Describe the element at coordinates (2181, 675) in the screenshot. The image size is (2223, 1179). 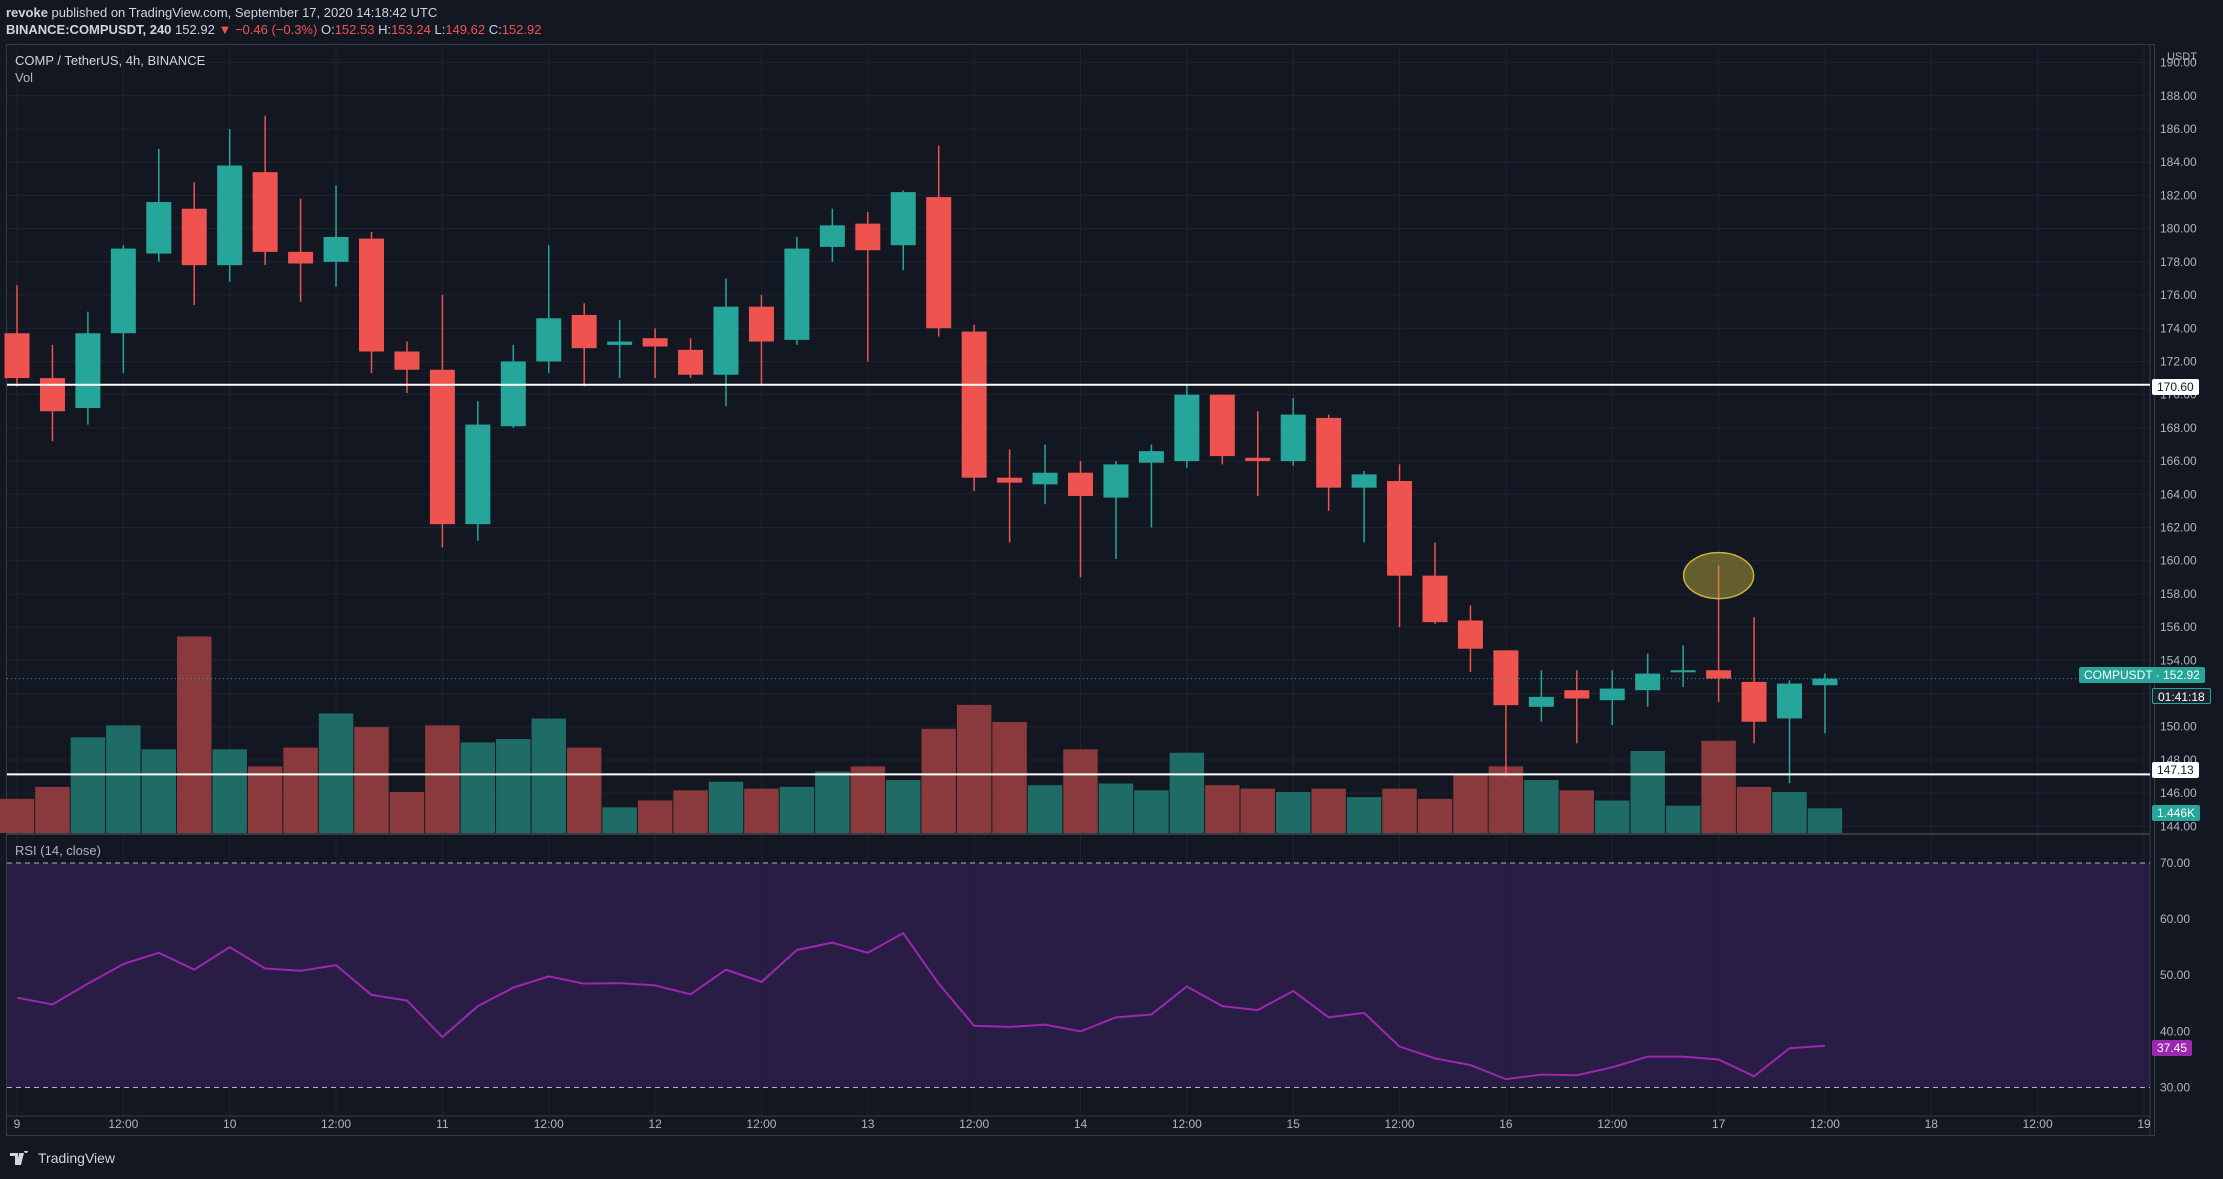
I see `symbol-tag-price: 152.92` at that location.